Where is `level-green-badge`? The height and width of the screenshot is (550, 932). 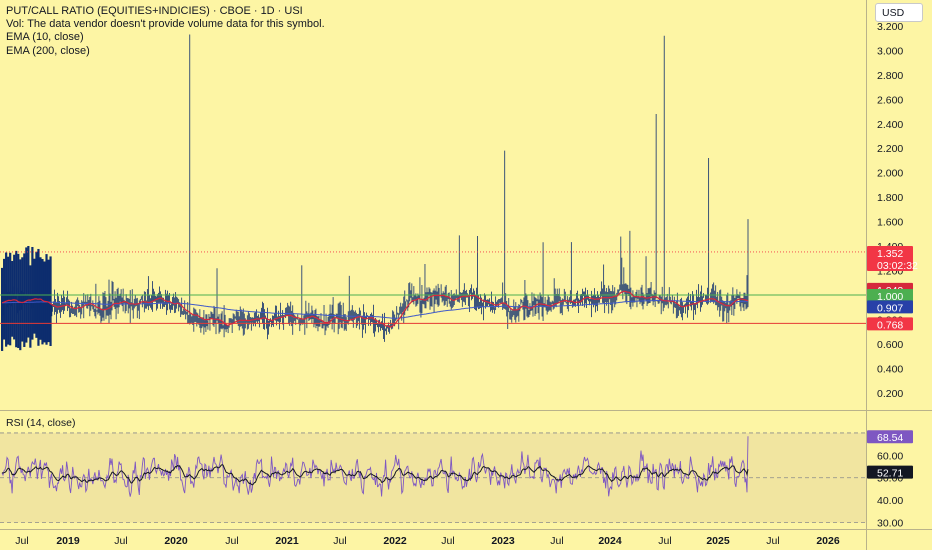 level-green-badge is located at coordinates (890, 296).